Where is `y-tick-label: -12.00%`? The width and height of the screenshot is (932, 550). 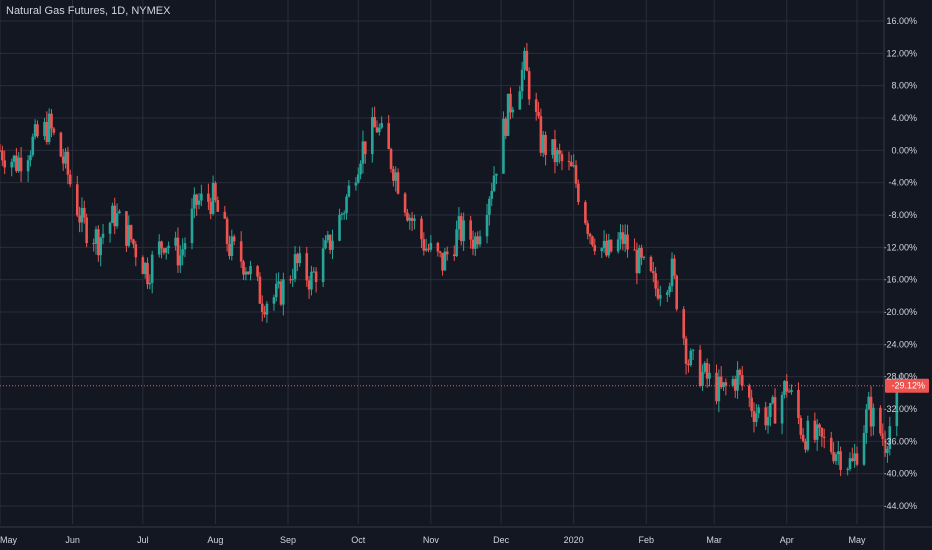
y-tick-label: -12.00% is located at coordinates (900, 247).